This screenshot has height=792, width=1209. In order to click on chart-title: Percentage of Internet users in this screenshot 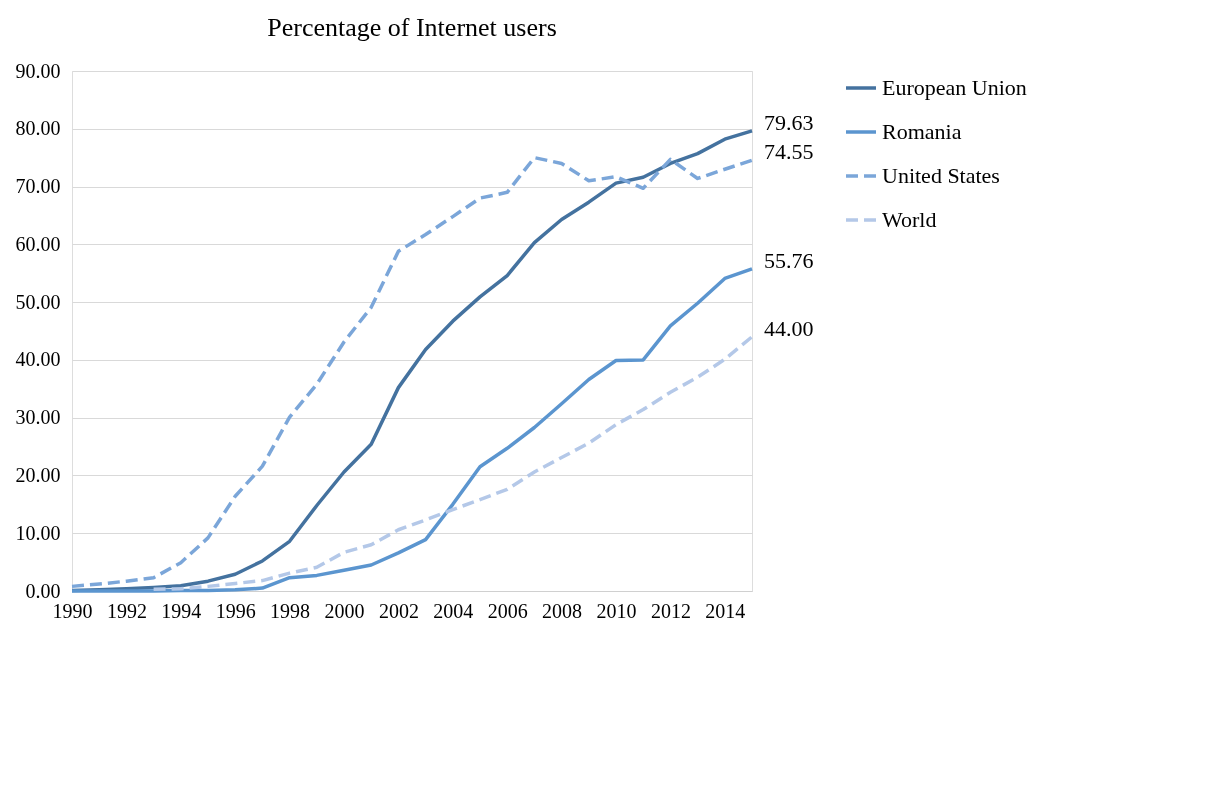, I will do `click(412, 27)`.